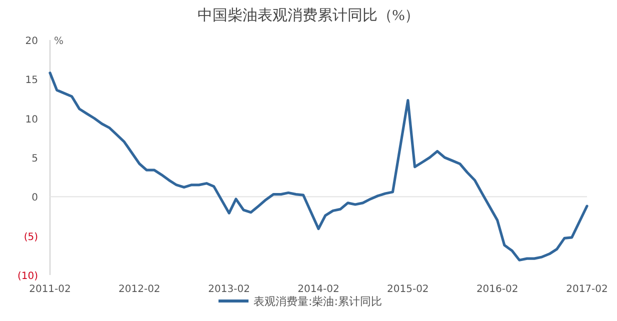 The image size is (617, 321). Describe the element at coordinates (59, 41) in the screenshot. I see `y-axis-title: %` at that location.